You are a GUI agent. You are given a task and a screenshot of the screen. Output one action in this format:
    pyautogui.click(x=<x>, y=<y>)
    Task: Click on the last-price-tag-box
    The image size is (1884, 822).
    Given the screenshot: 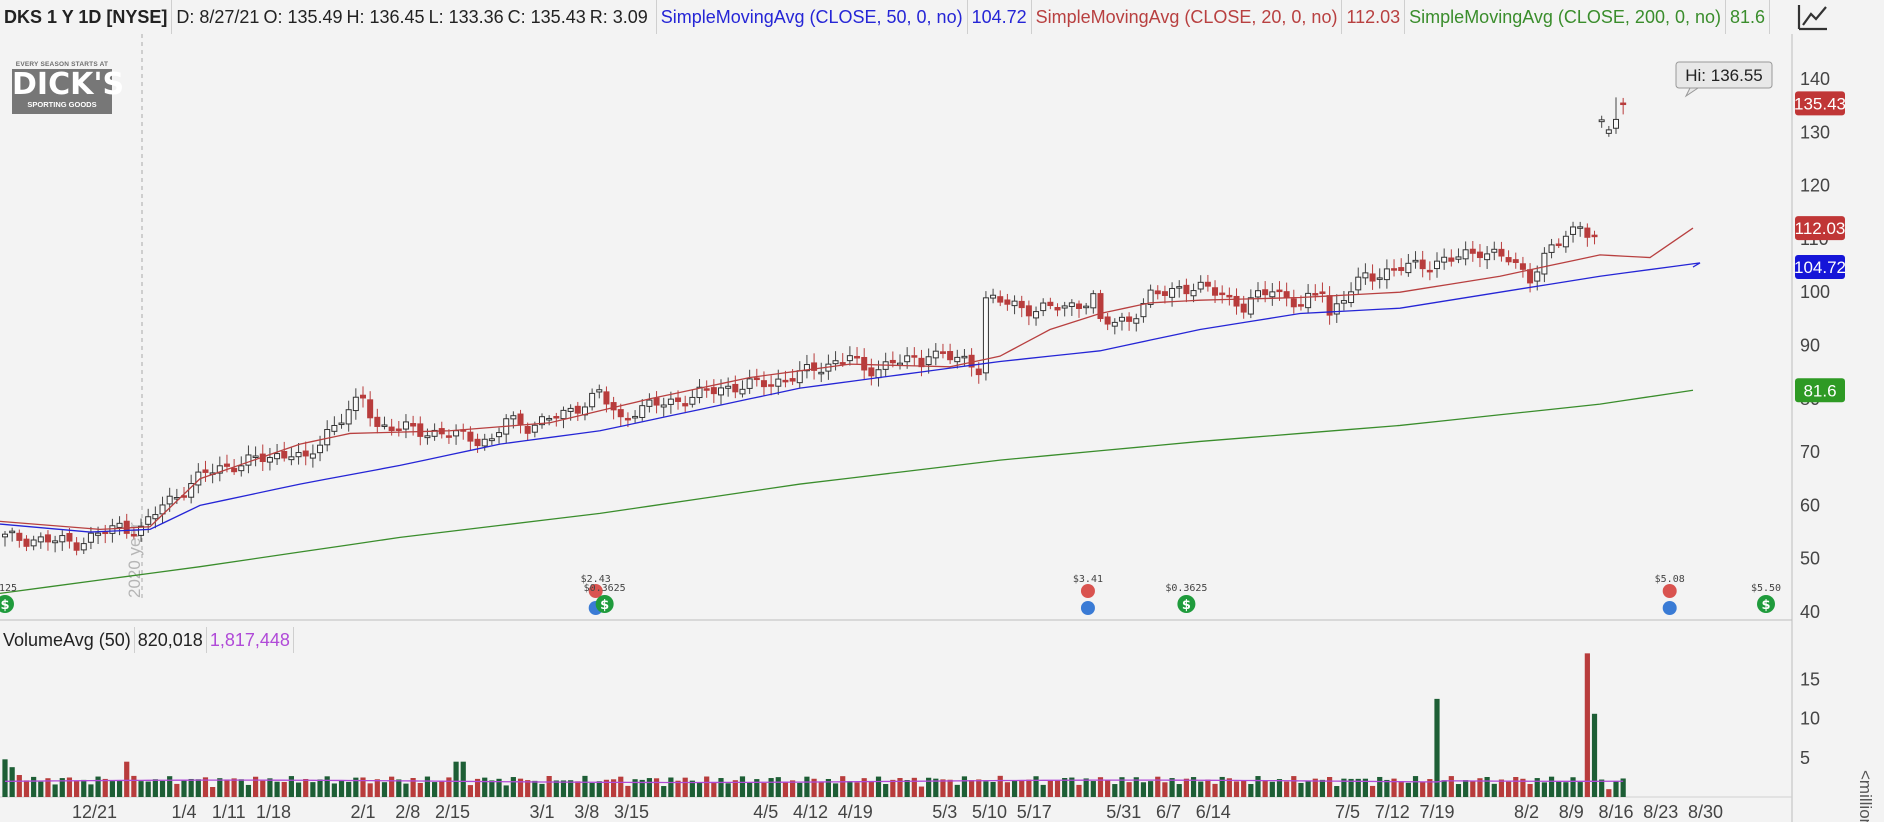 What is the action you would take?
    pyautogui.click(x=1820, y=103)
    